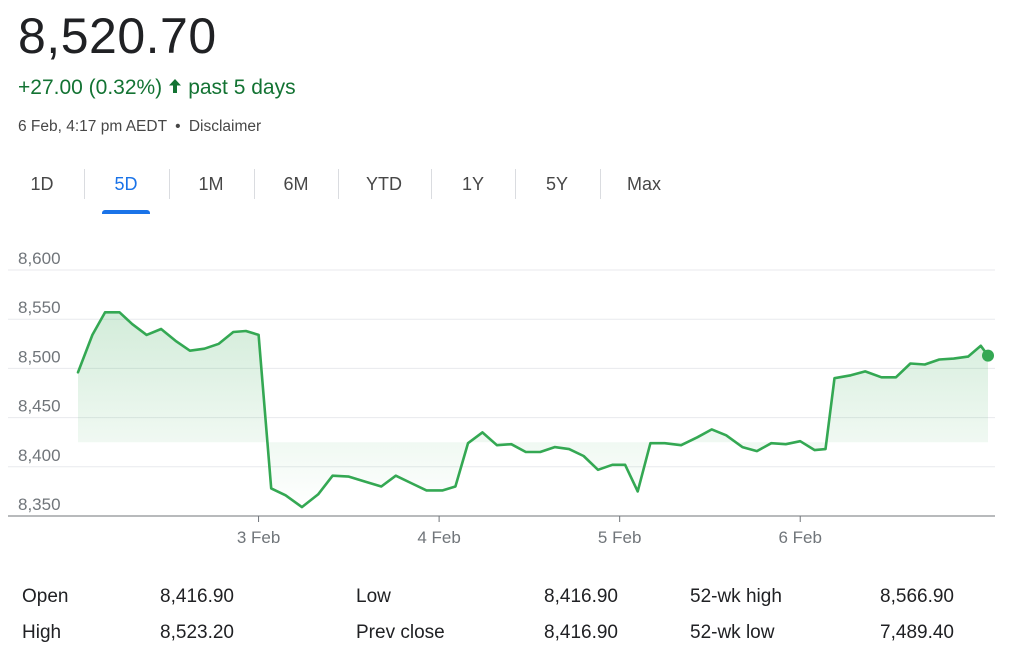  I want to click on price-change: +27.00 (0.32%) past 5 days, so click(157, 88).